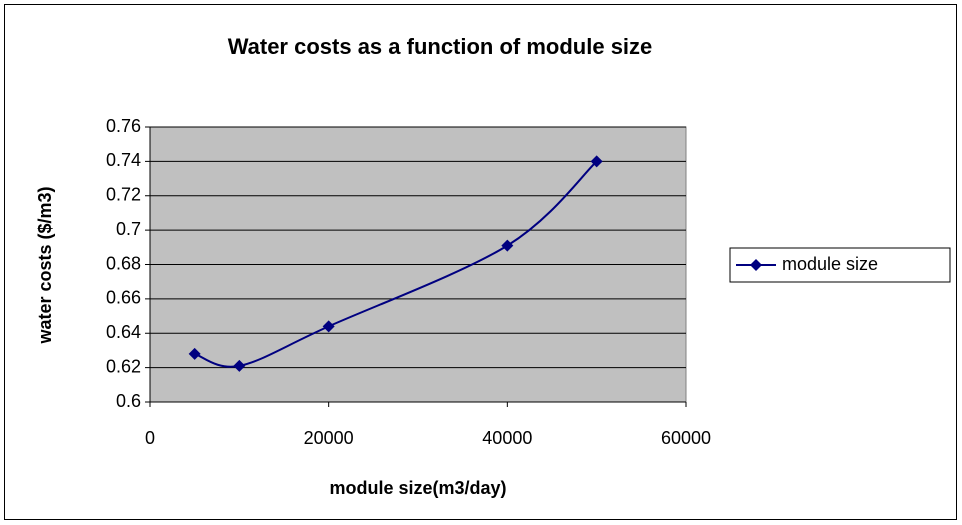 The width and height of the screenshot is (962, 525). Describe the element at coordinates (123, 263) in the screenshot. I see `y-tick-label: 0.68` at that location.